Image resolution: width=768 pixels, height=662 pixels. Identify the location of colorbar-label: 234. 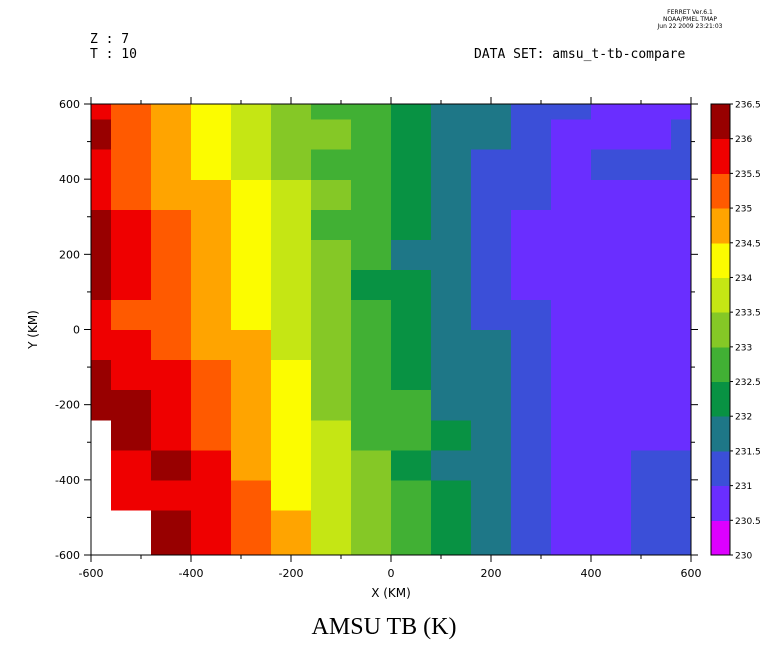
(743, 279).